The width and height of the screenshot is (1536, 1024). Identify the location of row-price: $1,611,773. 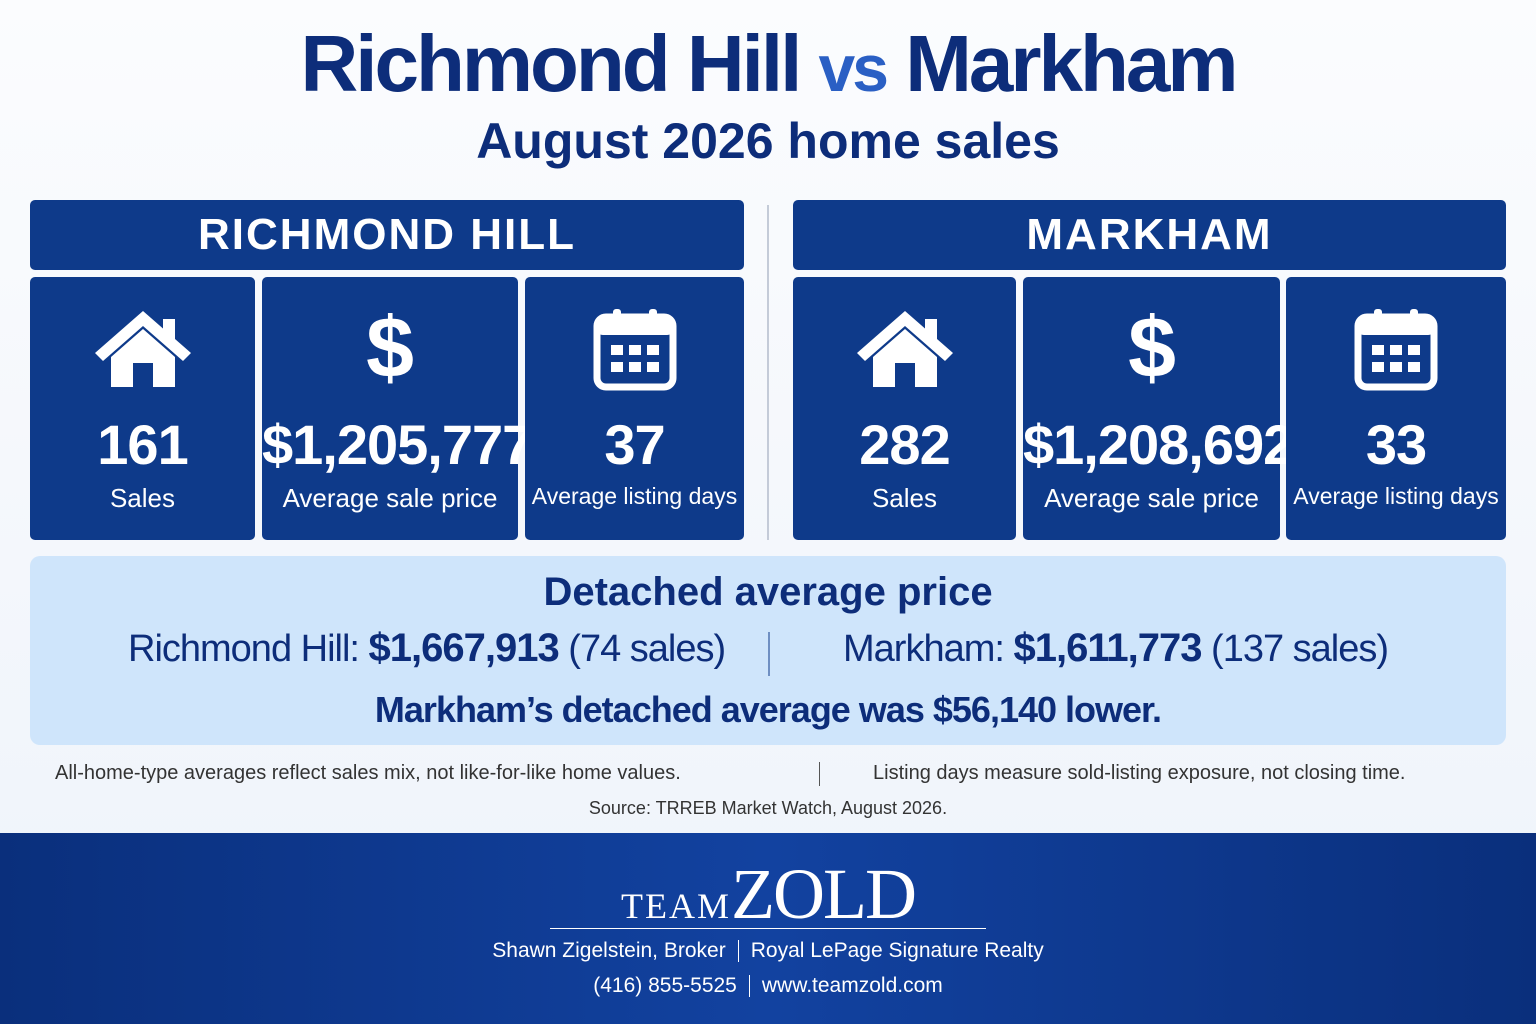
(1107, 648).